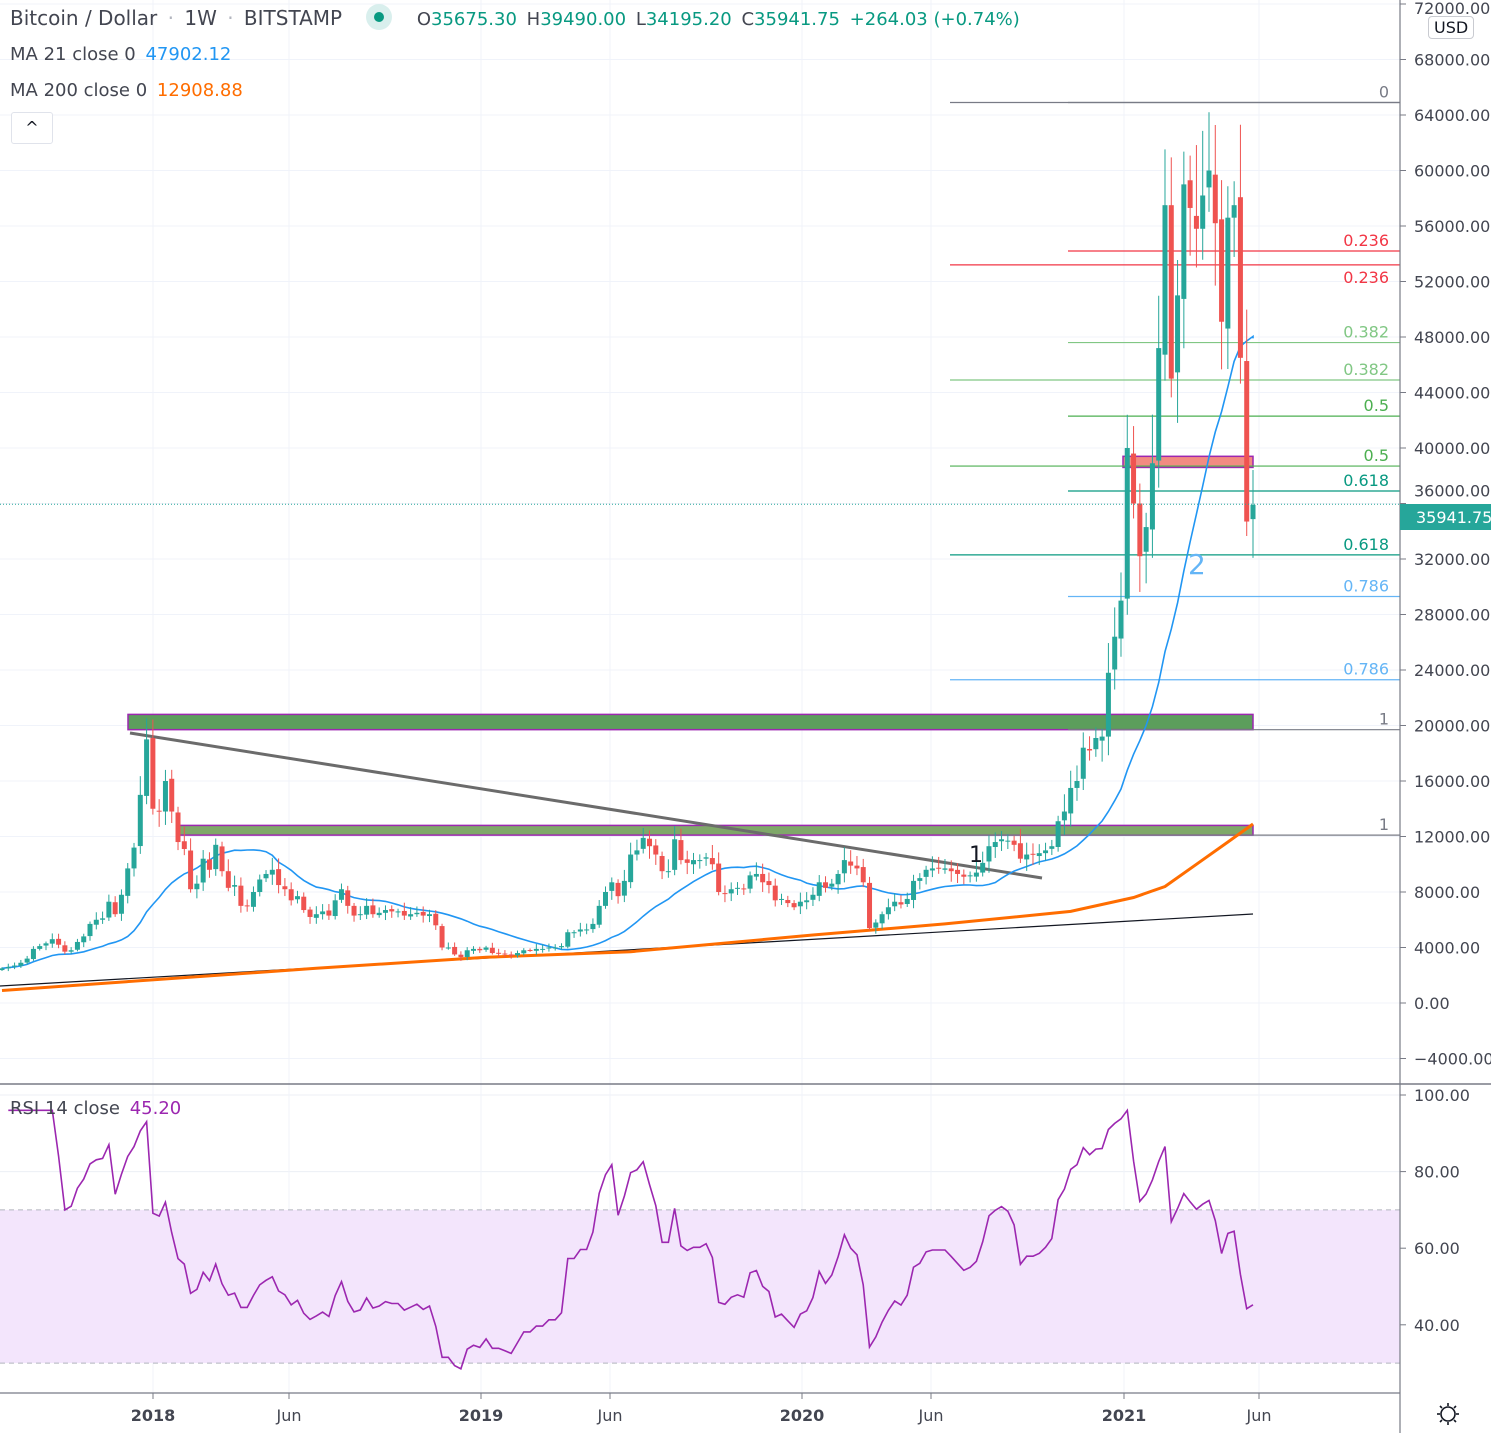 The height and width of the screenshot is (1433, 1491). I want to click on time-tick-label: 2021, so click(1124, 1415).